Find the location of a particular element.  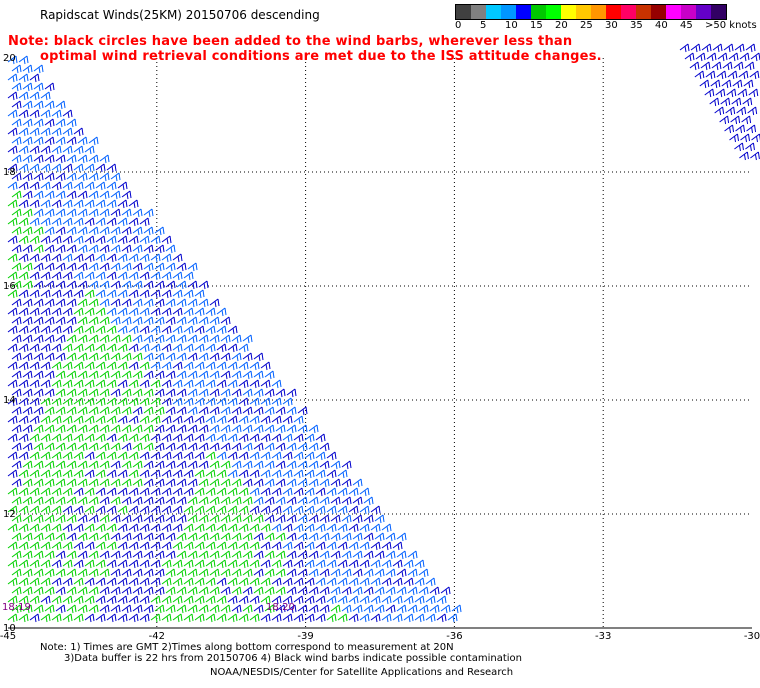

colorbar-label: 10 is located at coordinates (511, 25).